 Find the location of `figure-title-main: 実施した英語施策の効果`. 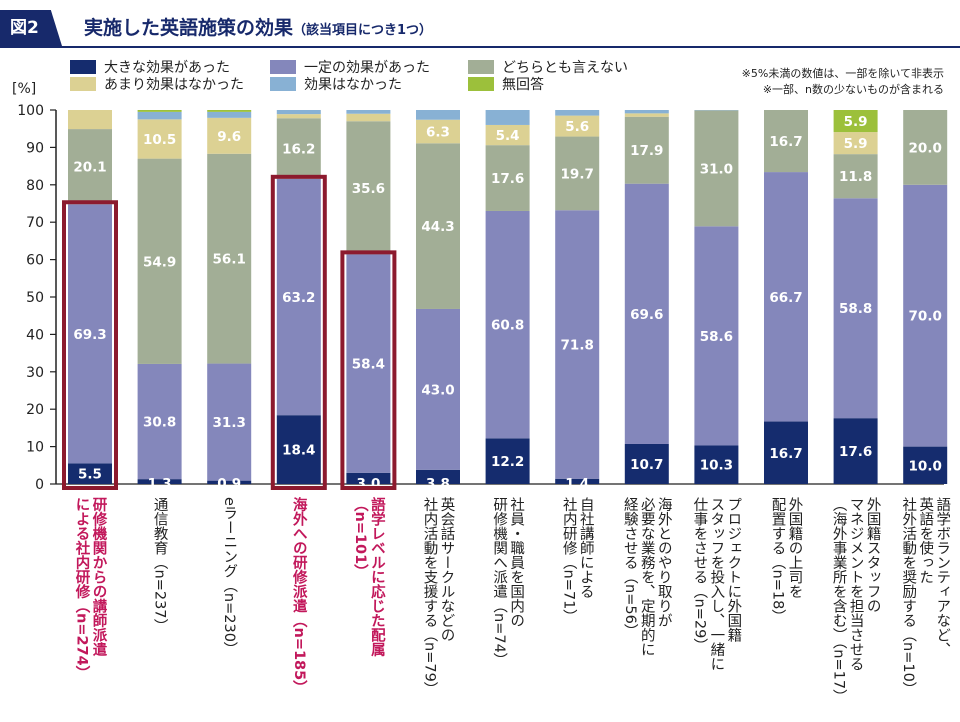

figure-title-main: 実施した英語施策の効果 is located at coordinates (189, 28).